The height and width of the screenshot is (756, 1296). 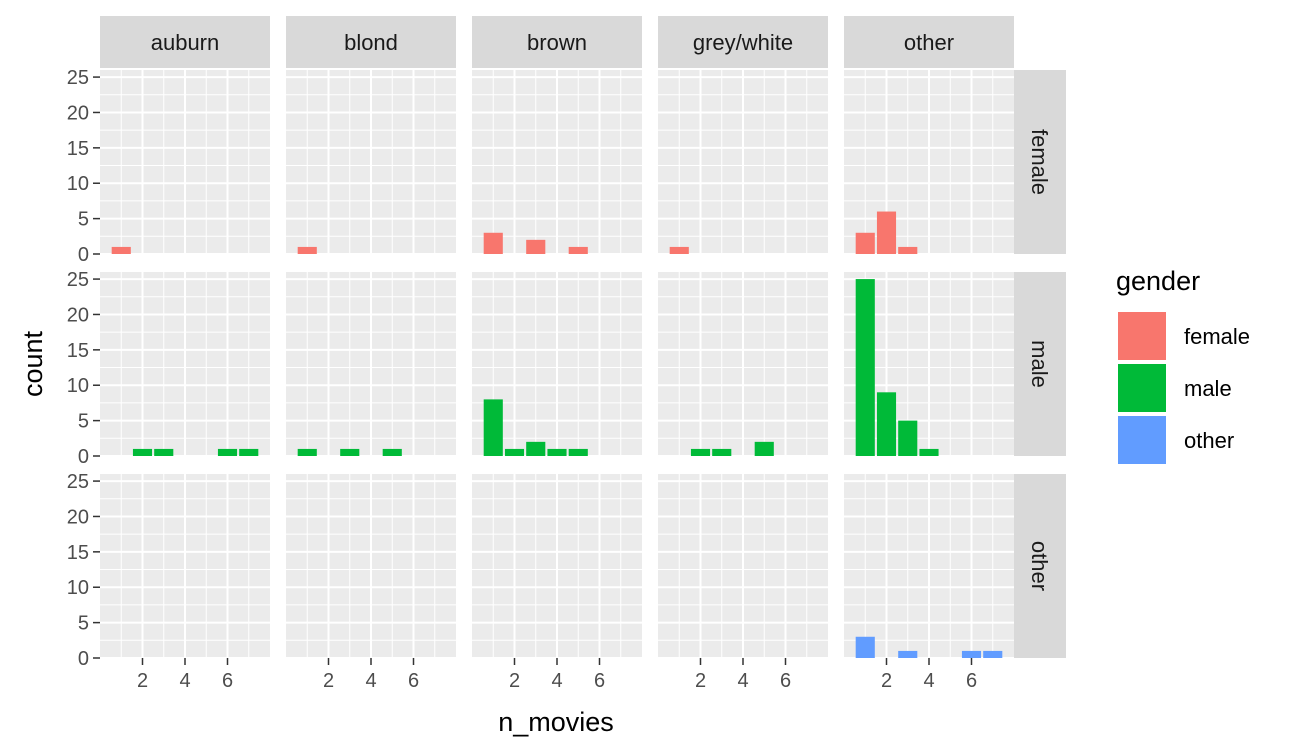 I want to click on strip-label-brown: brown, so click(x=557, y=42).